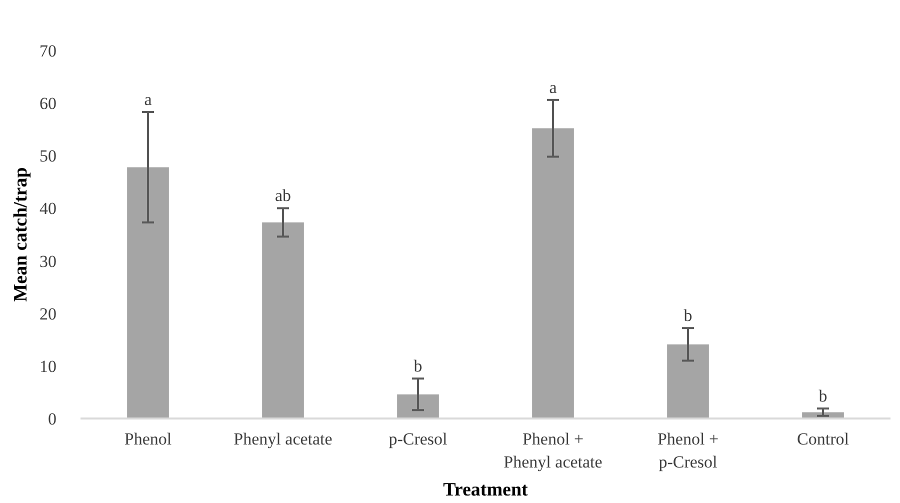 Image resolution: width=900 pixels, height=503 pixels. I want to click on x-tick-label: Control, so click(823, 439).